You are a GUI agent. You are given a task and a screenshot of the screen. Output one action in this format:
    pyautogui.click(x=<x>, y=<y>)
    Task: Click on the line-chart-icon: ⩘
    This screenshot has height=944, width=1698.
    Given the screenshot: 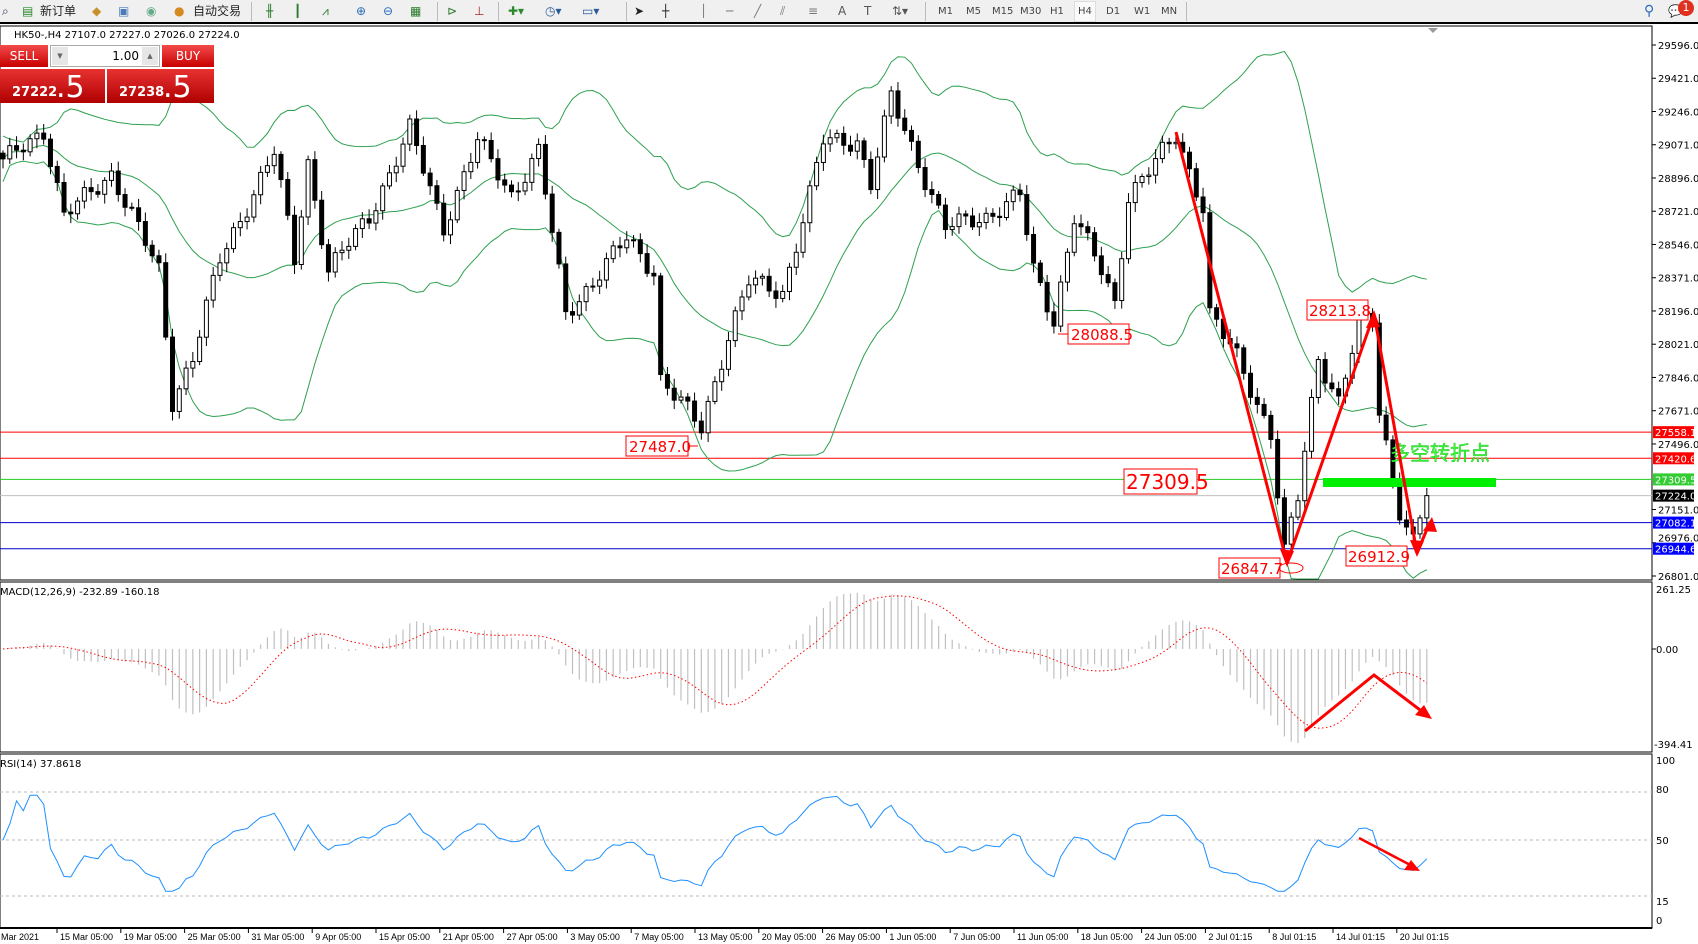 What is the action you would take?
    pyautogui.click(x=325, y=11)
    